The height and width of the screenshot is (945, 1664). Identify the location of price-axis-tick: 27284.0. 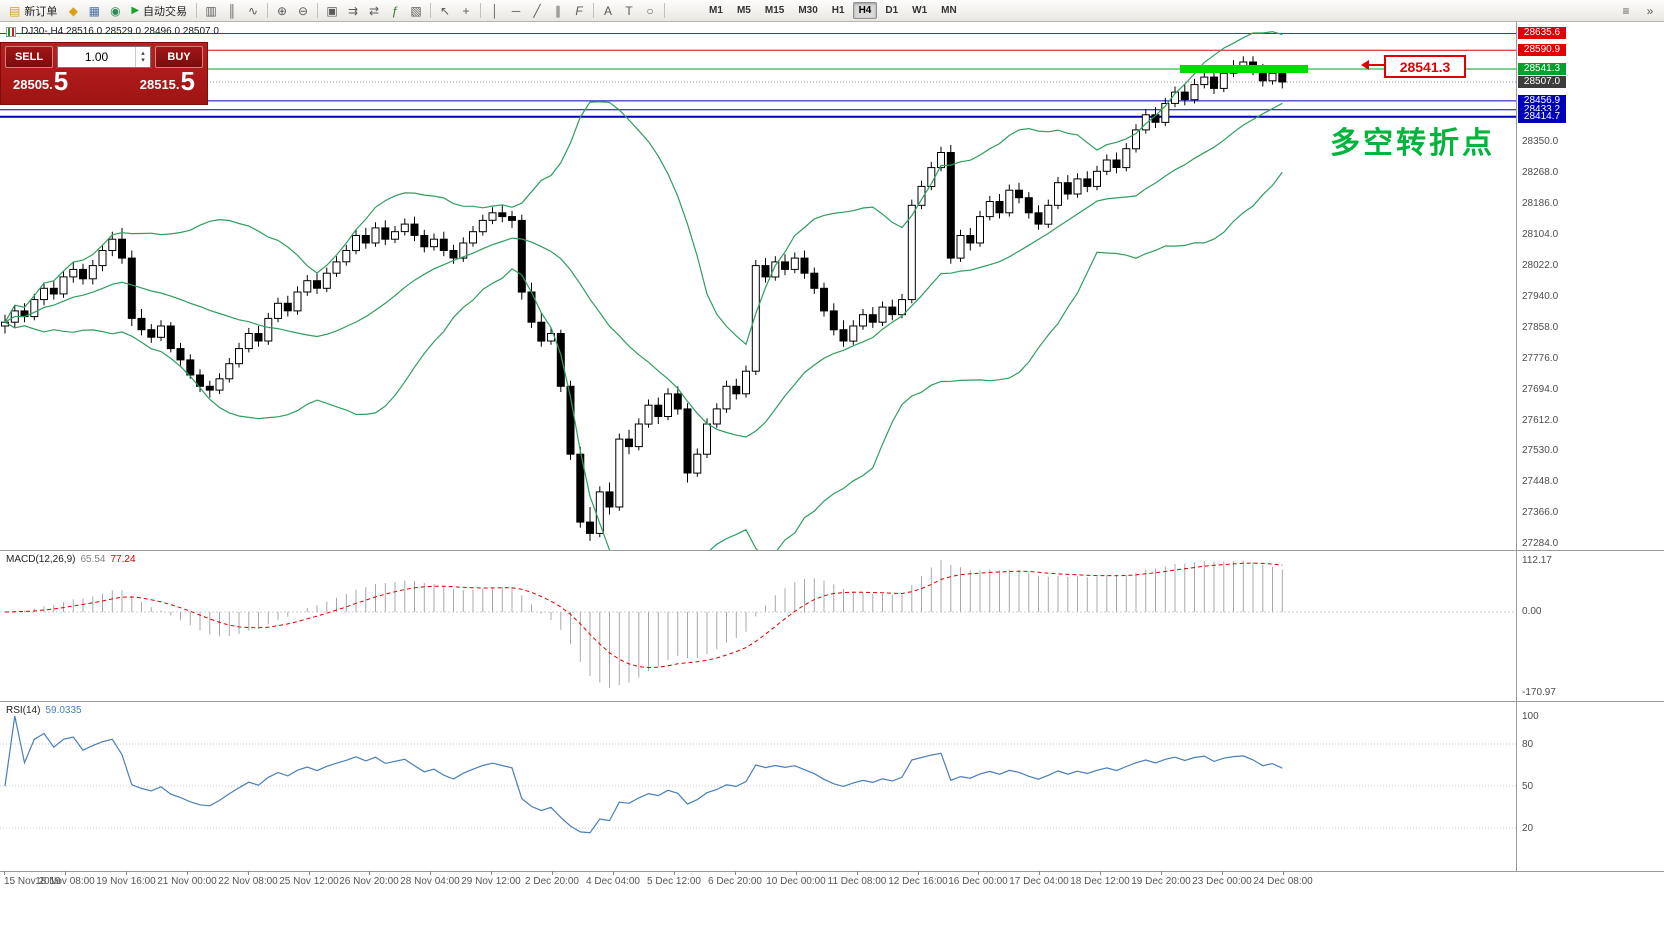
(1540, 543).